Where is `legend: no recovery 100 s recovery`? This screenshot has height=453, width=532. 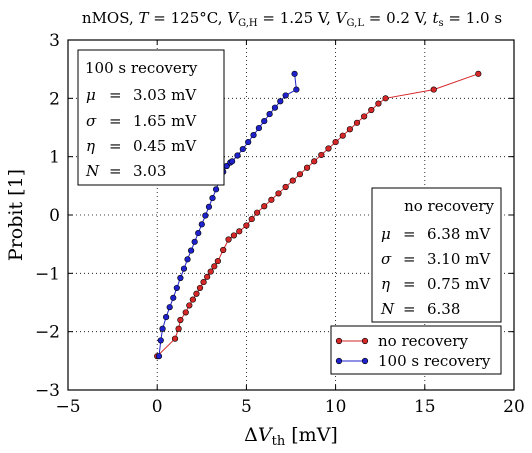
legend: no recovery 100 s recovery is located at coordinates (416, 350).